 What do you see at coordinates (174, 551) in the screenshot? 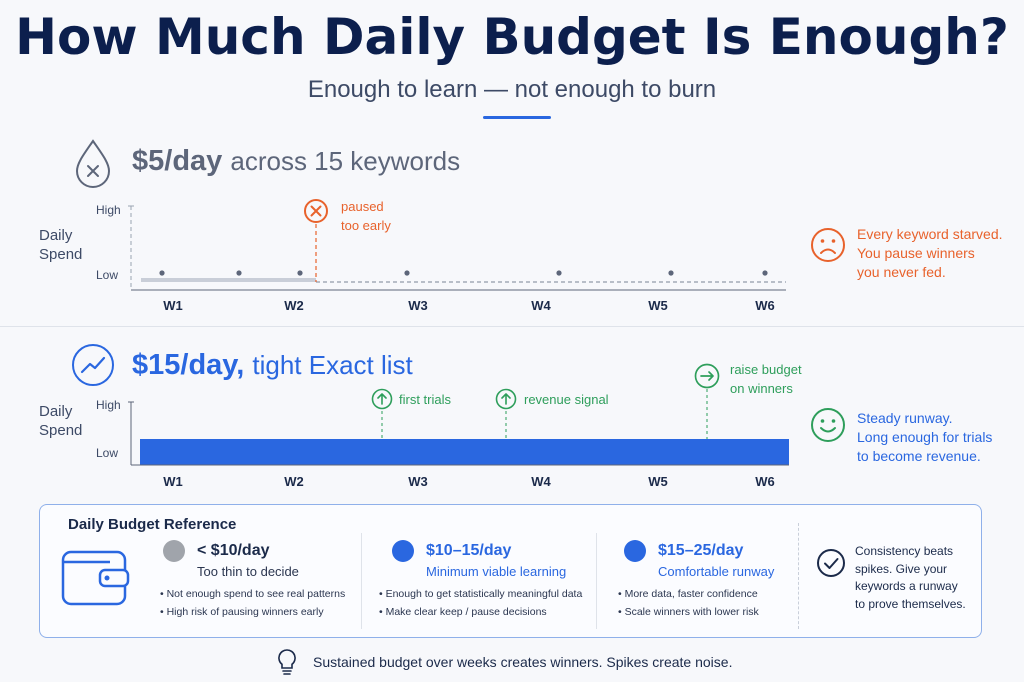
I see `tier1-dot` at bounding box center [174, 551].